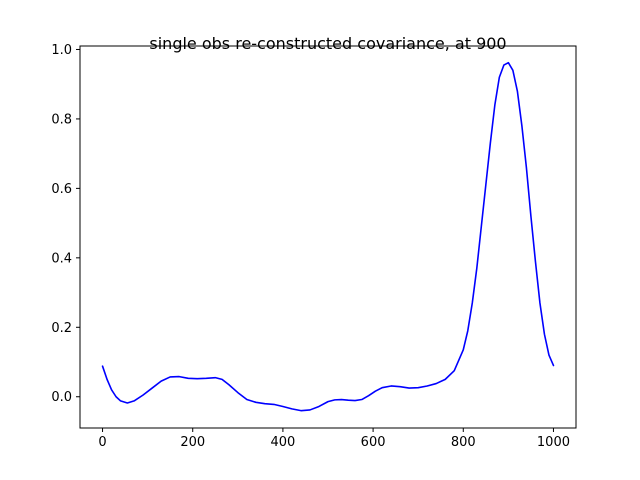 The image size is (640, 480). I want to click on x-axis: 0 200 400 600 800 1000, so click(334, 439).